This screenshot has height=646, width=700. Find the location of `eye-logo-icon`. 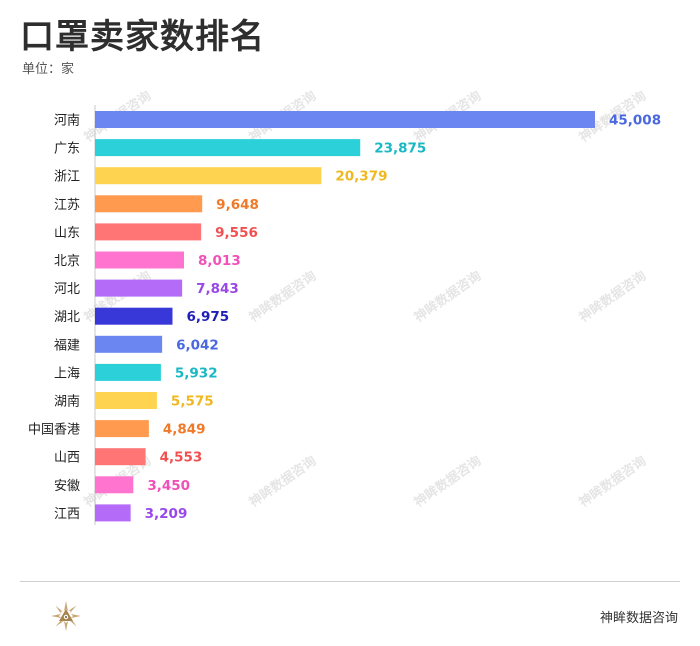

eye-logo-icon is located at coordinates (66, 616).